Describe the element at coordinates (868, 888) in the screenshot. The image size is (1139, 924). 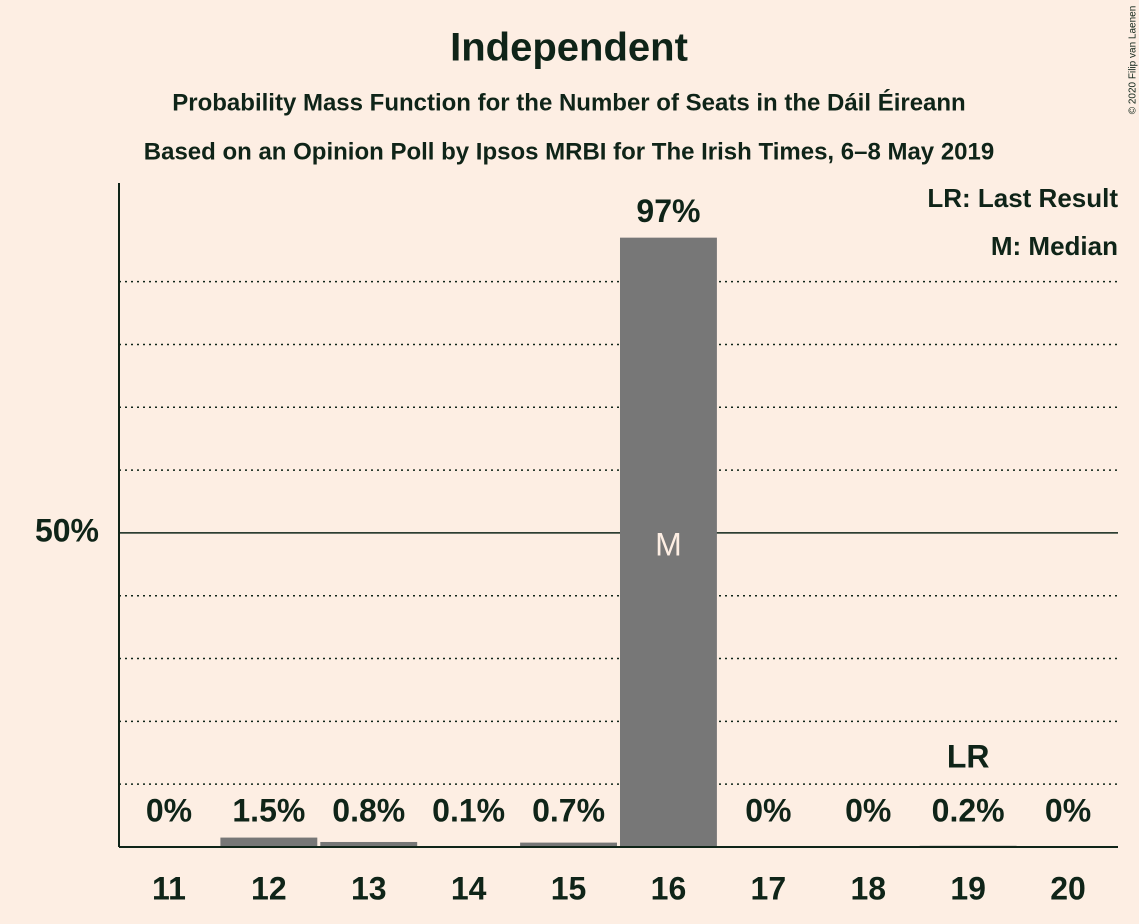
I see `x-tick-label: 18` at that location.